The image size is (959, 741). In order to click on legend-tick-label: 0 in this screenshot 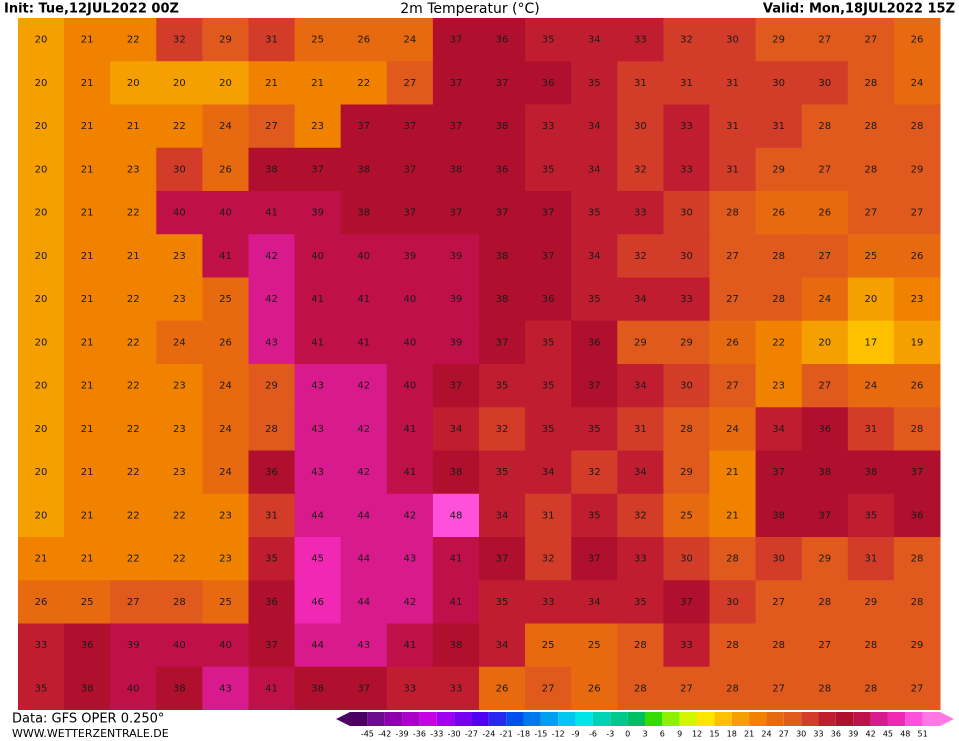, I will do `click(627, 734)`.